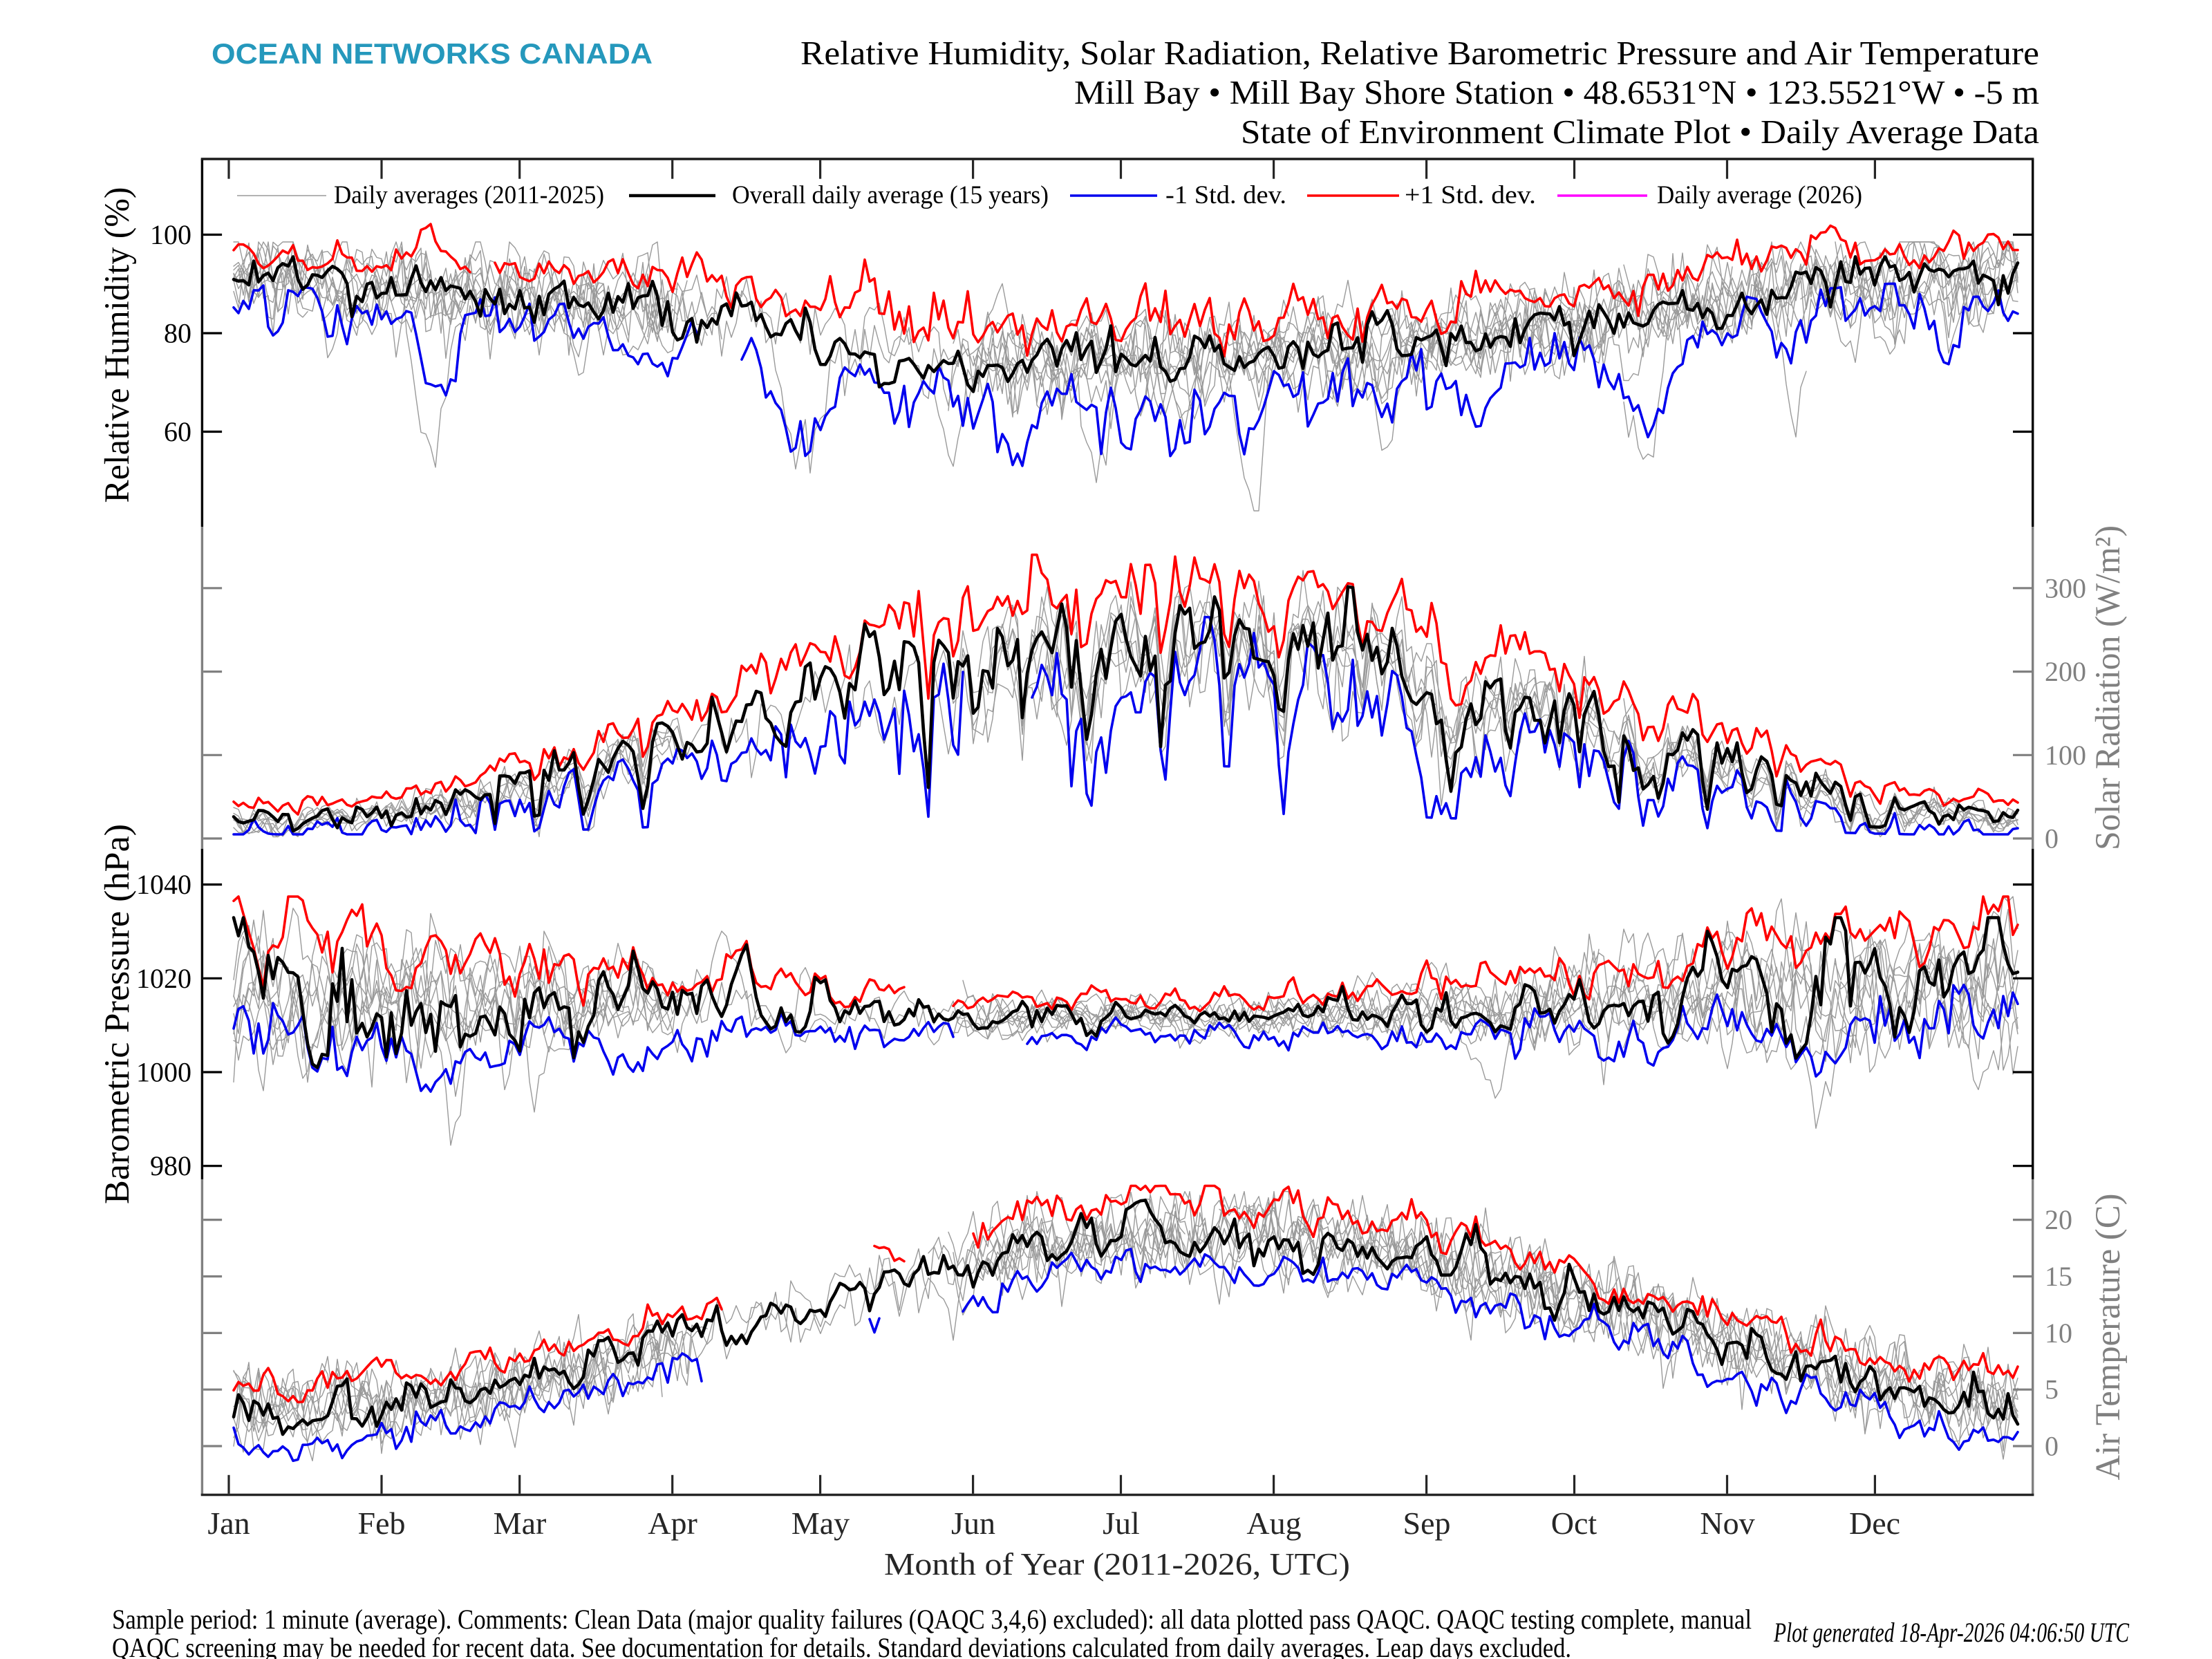 The width and height of the screenshot is (2212, 1659). Describe the element at coordinates (177, 432) in the screenshot. I see `svg-text: 60` at that location.